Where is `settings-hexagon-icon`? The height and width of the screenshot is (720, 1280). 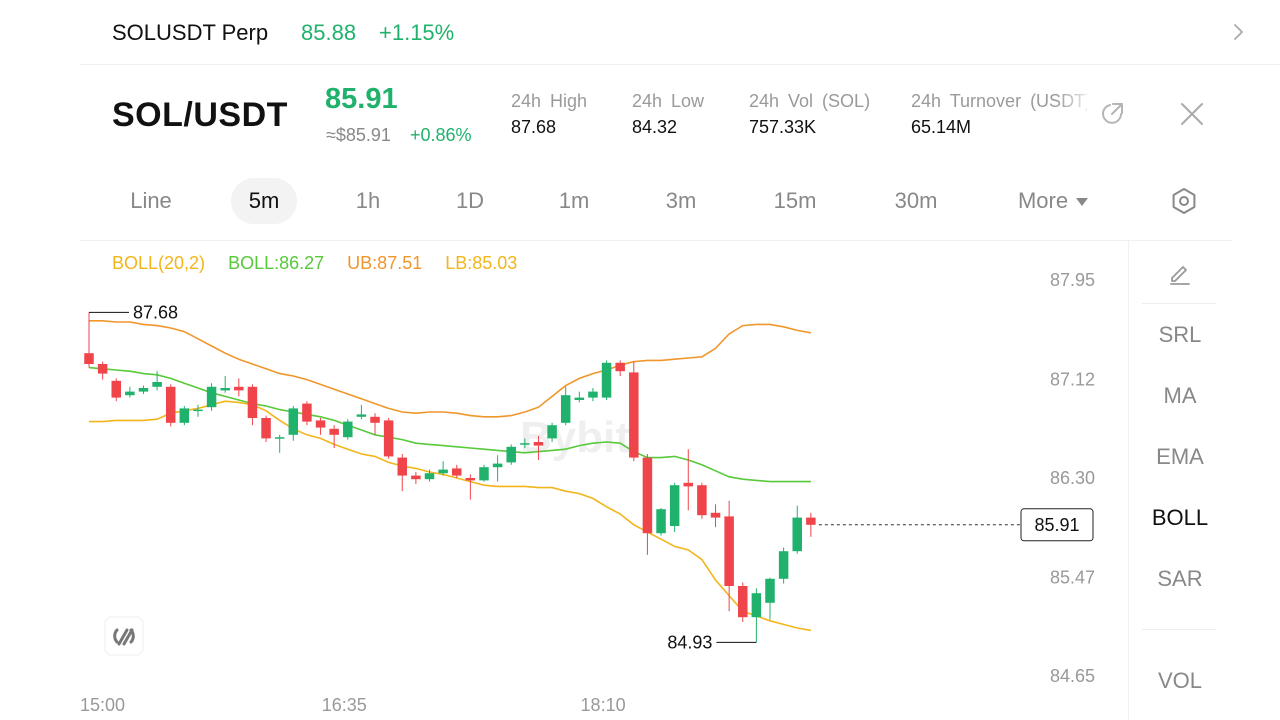 settings-hexagon-icon is located at coordinates (1184, 201).